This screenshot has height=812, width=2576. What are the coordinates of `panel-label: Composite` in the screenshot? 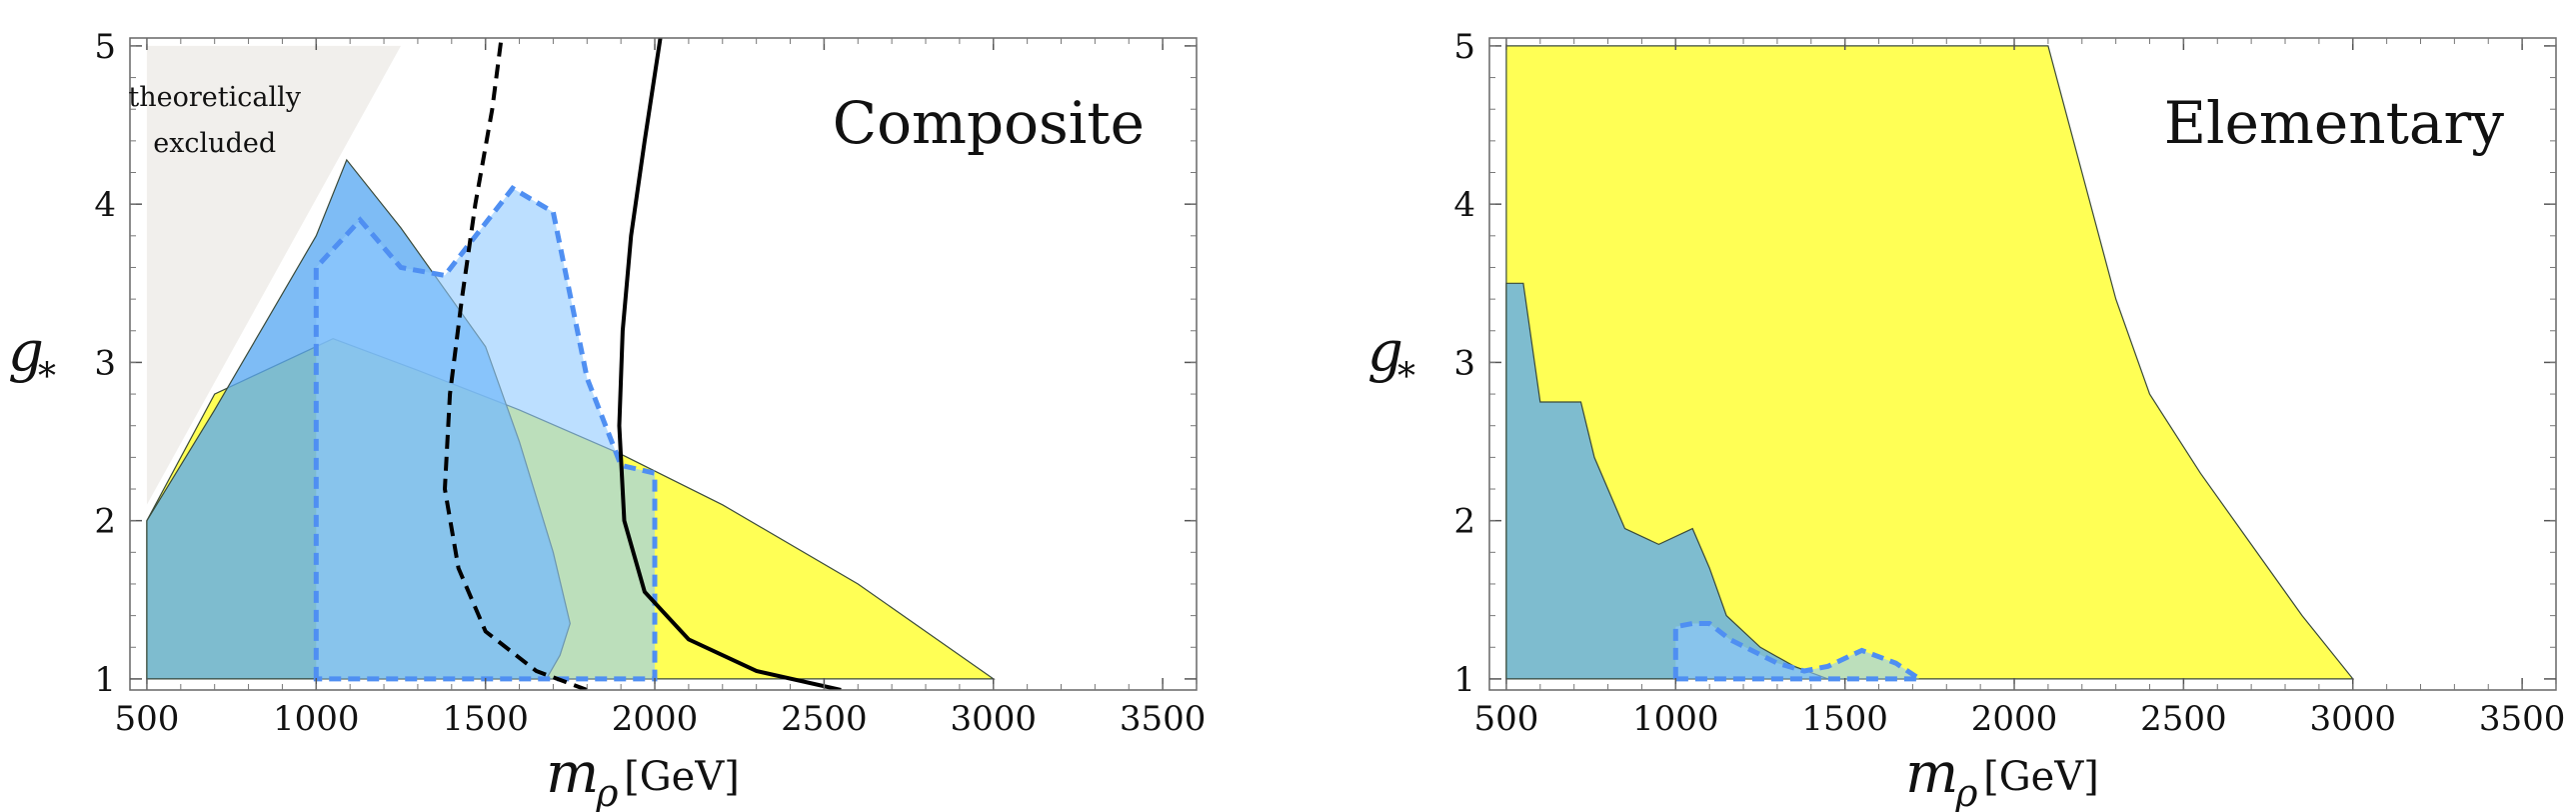 It's located at (989, 123).